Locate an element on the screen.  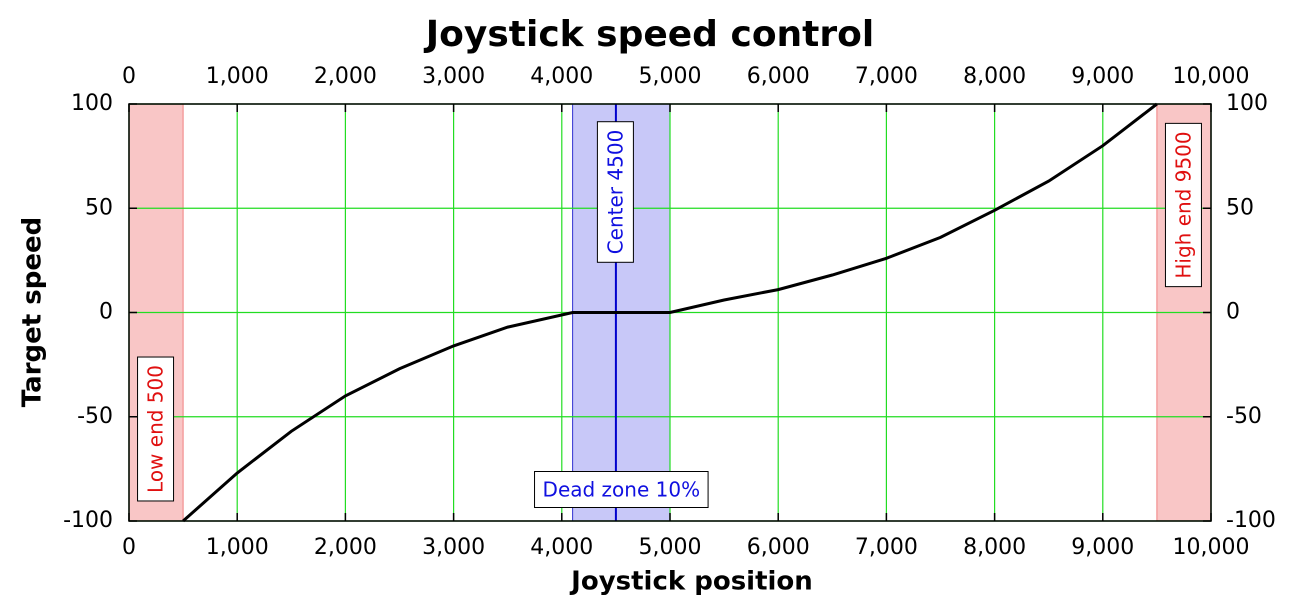
x-tick-label: 6,000 is located at coordinates (778, 547).